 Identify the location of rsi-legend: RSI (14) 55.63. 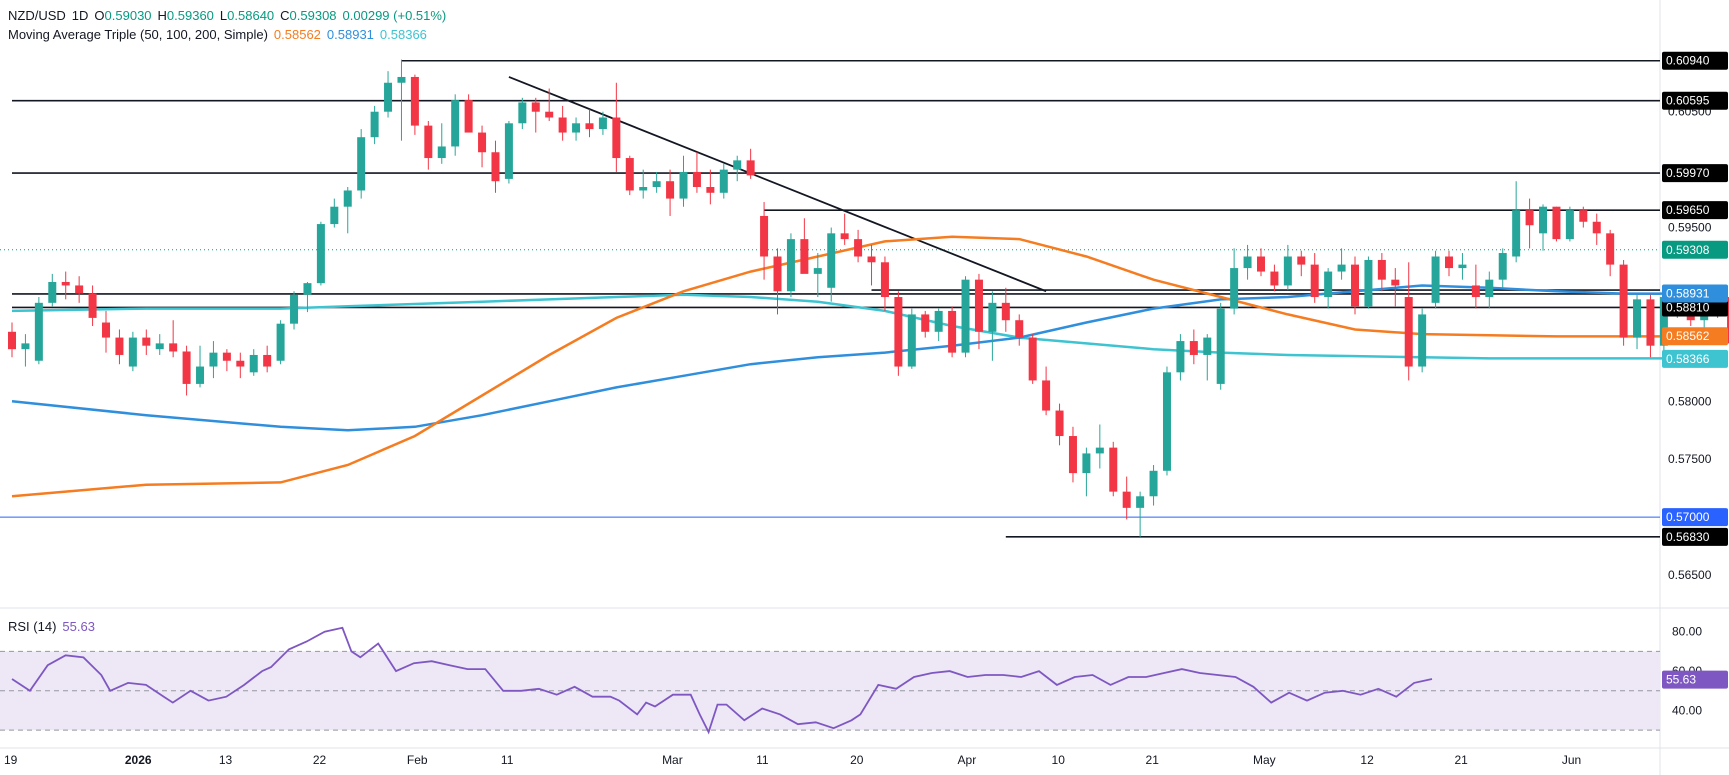
(54, 626).